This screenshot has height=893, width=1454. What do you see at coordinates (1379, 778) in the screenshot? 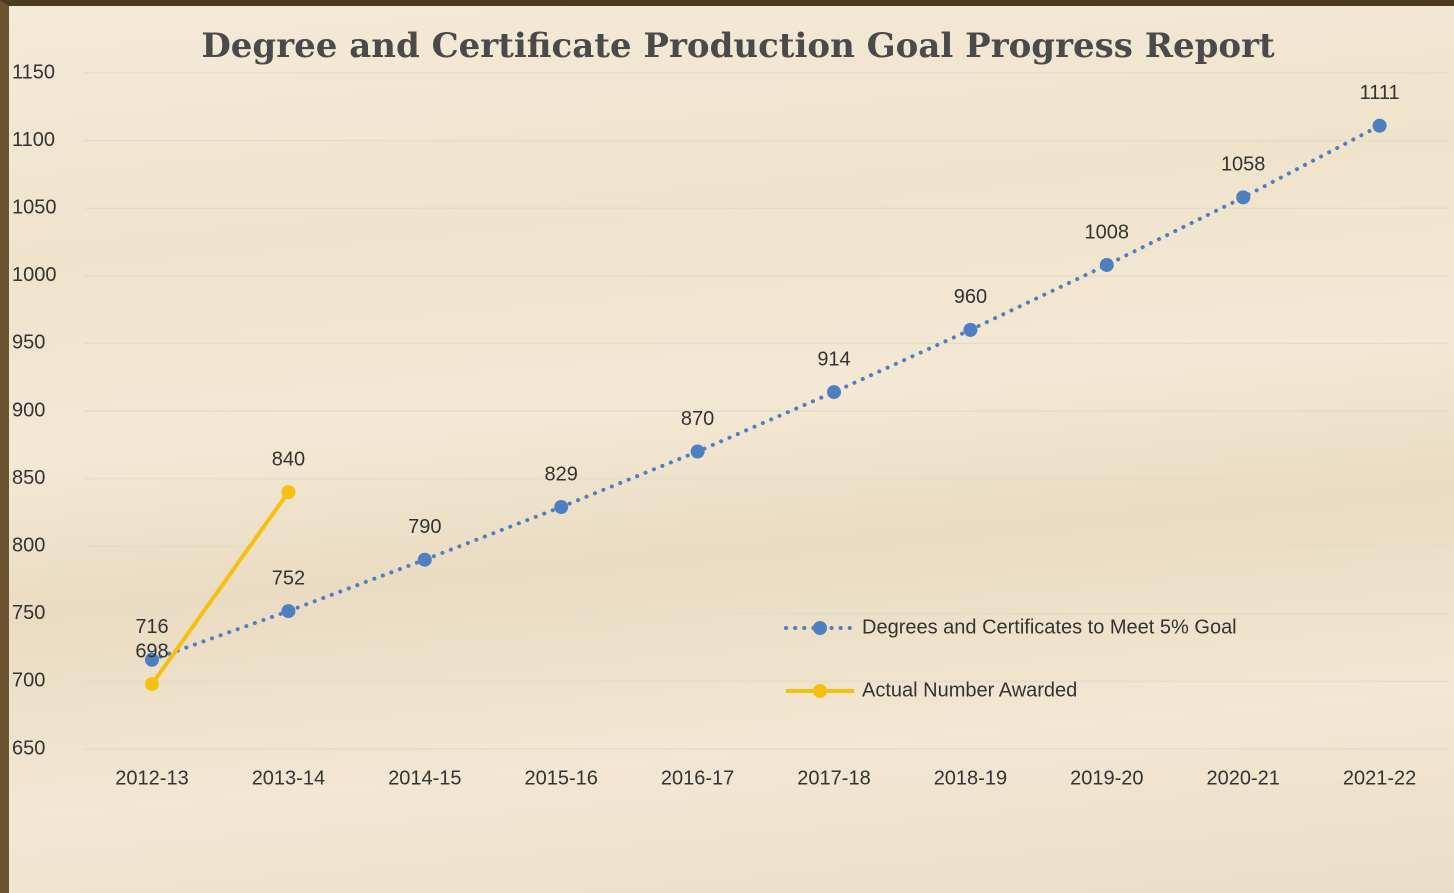
I see `x-tick-label: 2021-22` at bounding box center [1379, 778].